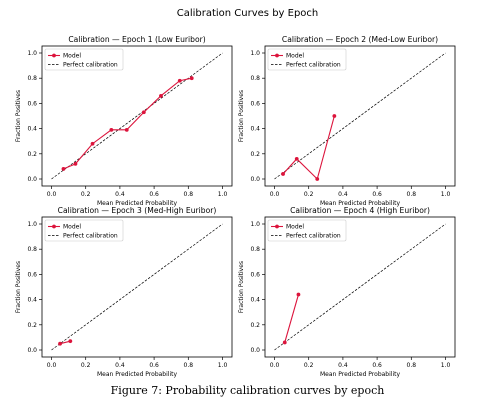 The height and width of the screenshot is (406, 495). I want to click on subplot-title: Calibration — Epoch 1 (Low Euribor), so click(136, 39).